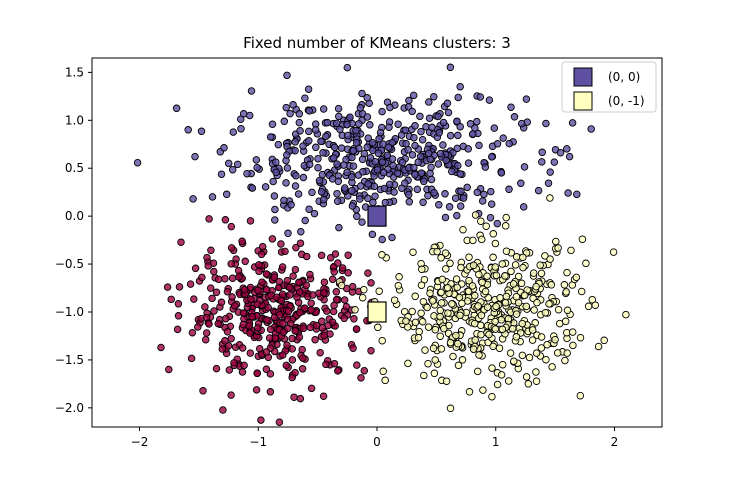  What do you see at coordinates (609, 87) in the screenshot?
I see `legend: (0, 0) (0, -1)` at bounding box center [609, 87].